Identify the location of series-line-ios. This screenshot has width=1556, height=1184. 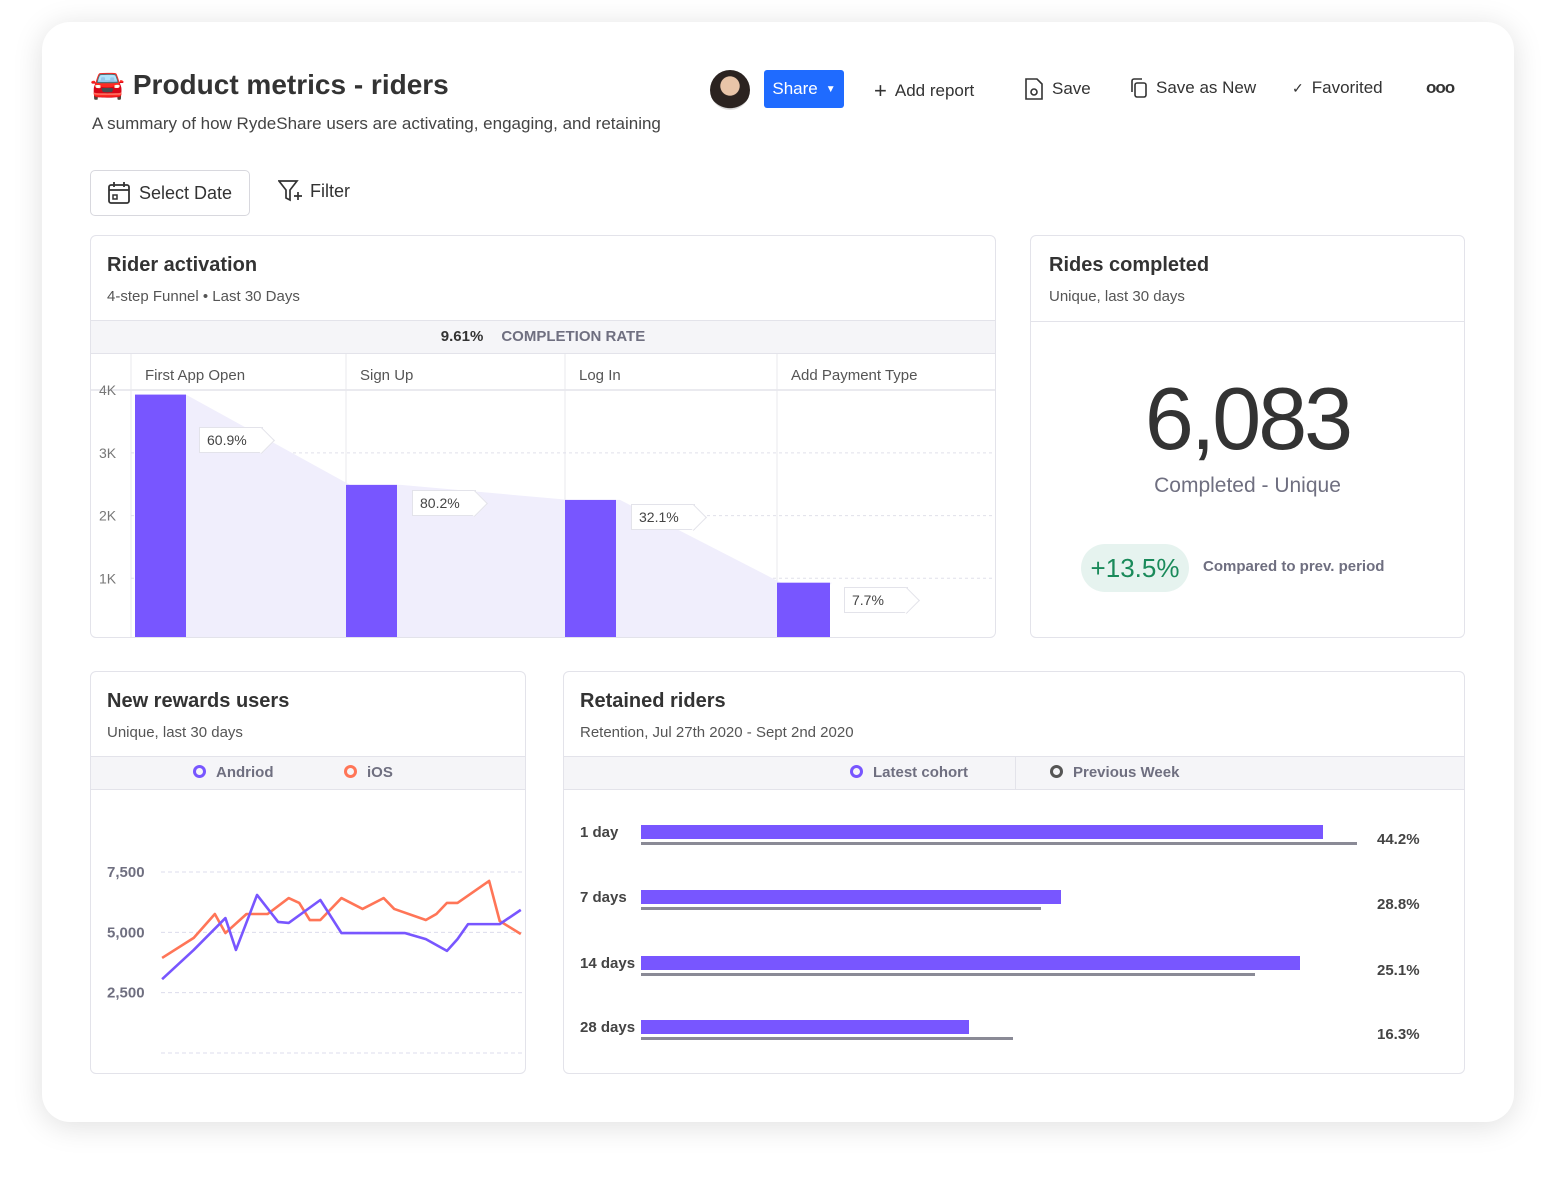
(341, 919).